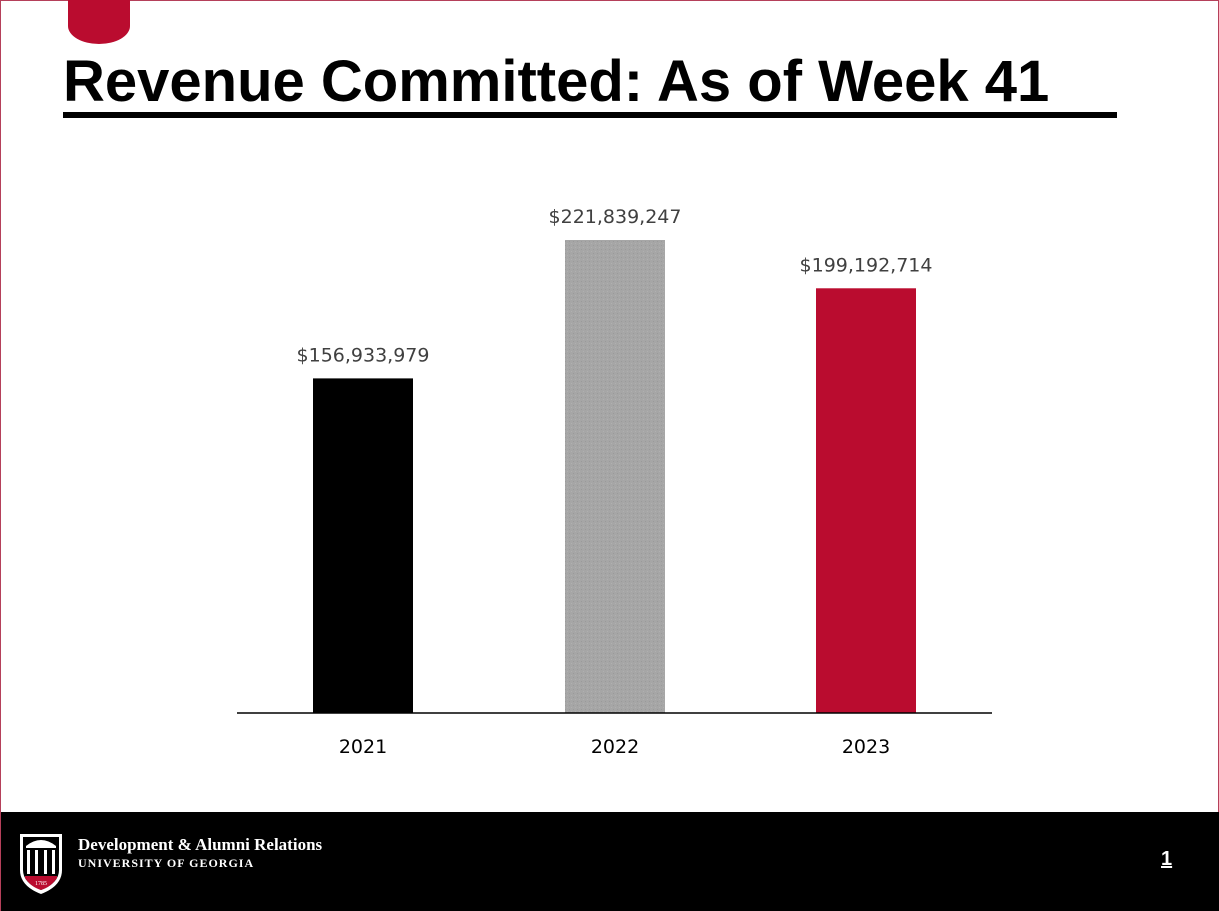  Describe the element at coordinates (615, 747) in the screenshot. I see `tick-label-2022: 2022` at that location.